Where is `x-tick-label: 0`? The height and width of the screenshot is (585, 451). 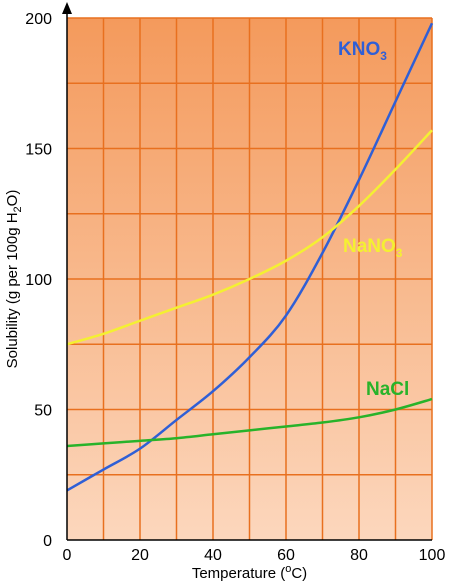 x-tick-label: 0 is located at coordinates (67, 555).